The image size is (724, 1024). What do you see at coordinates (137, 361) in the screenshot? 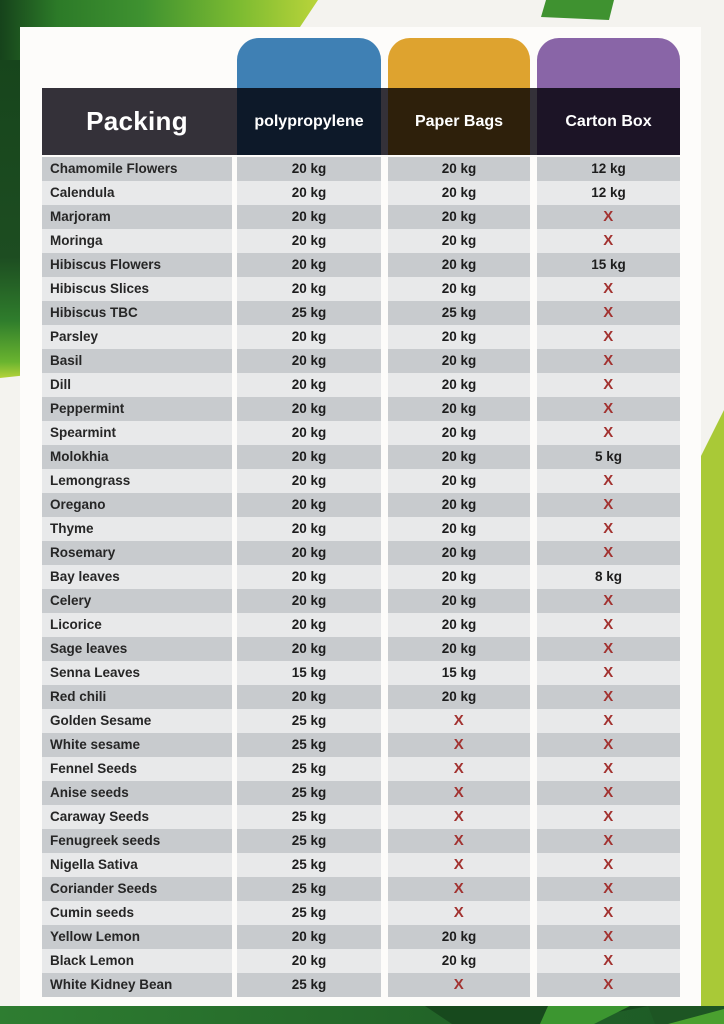
I see `product-name: Basil` at bounding box center [137, 361].